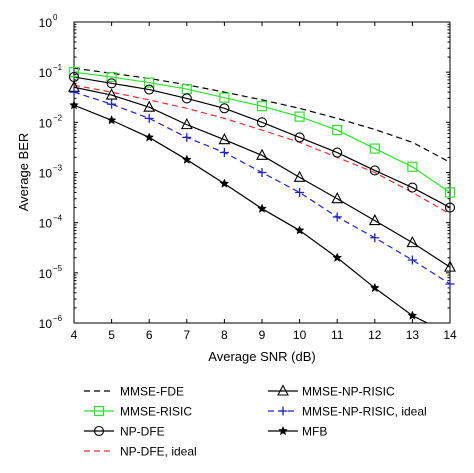 The width and height of the screenshot is (474, 473). I want to click on y-tick-exponent: −2, so click(58, 117).